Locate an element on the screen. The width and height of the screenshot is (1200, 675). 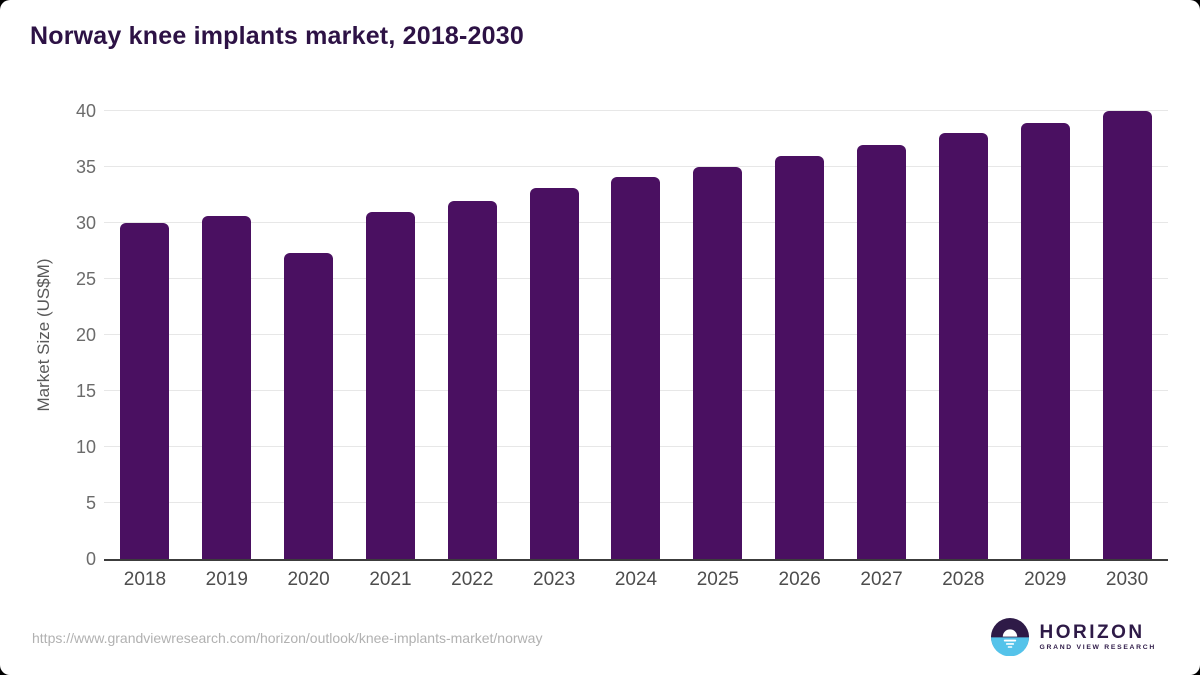
bar-slot-2028 is located at coordinates (963, 335).